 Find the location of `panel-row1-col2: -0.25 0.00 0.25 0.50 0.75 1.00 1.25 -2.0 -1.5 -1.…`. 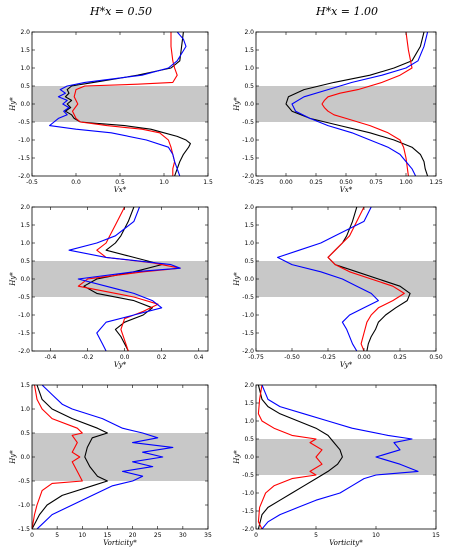

panel-row1-col2: -0.25 0.00 0.25 0.50 0.75 1.00 1.25 -2.0 -1.5 -1.… is located at coordinates (338, 111).